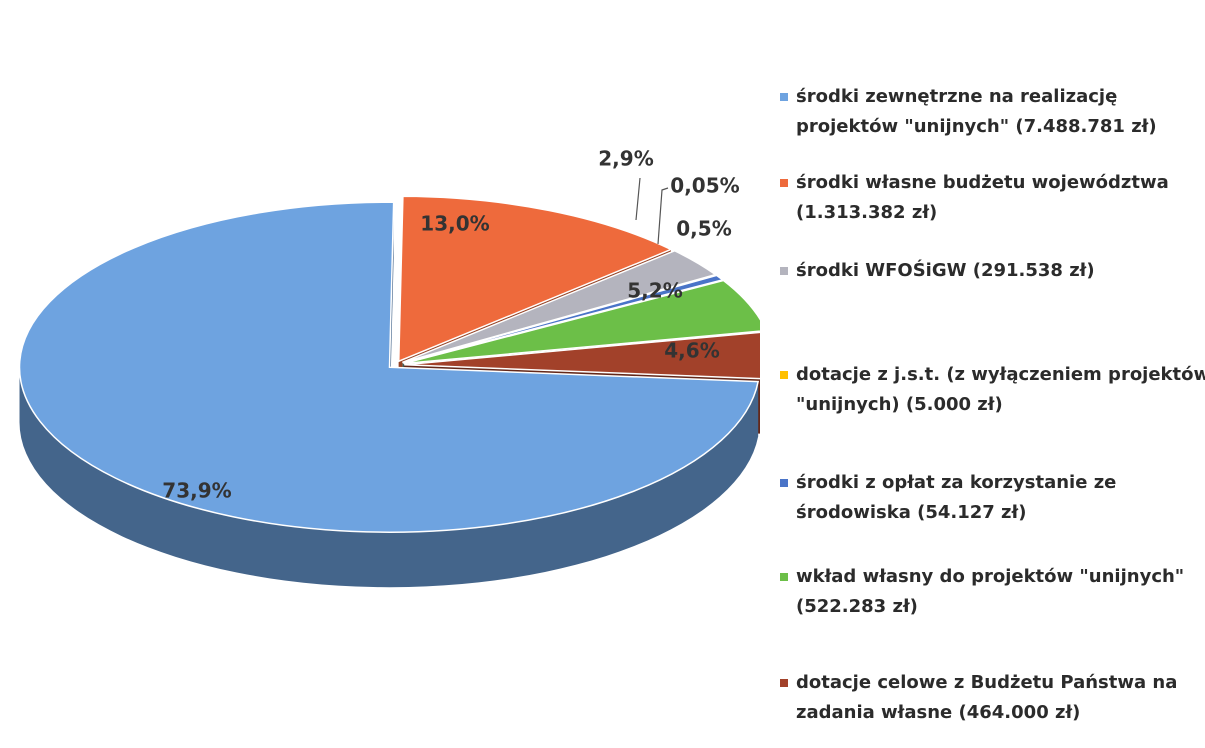  I want to click on data-label: 0,5%, so click(703, 229).